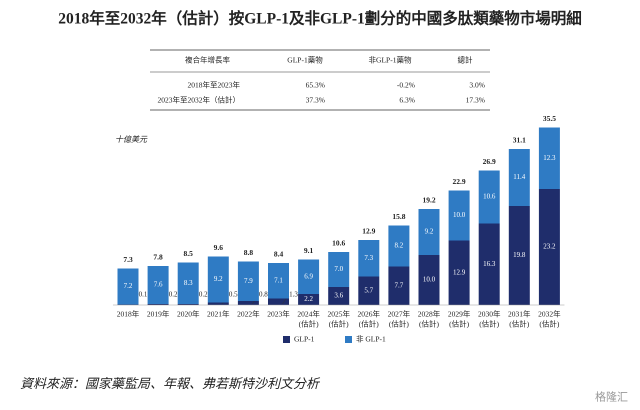  I want to click on value-label: 3.6, so click(338, 296).